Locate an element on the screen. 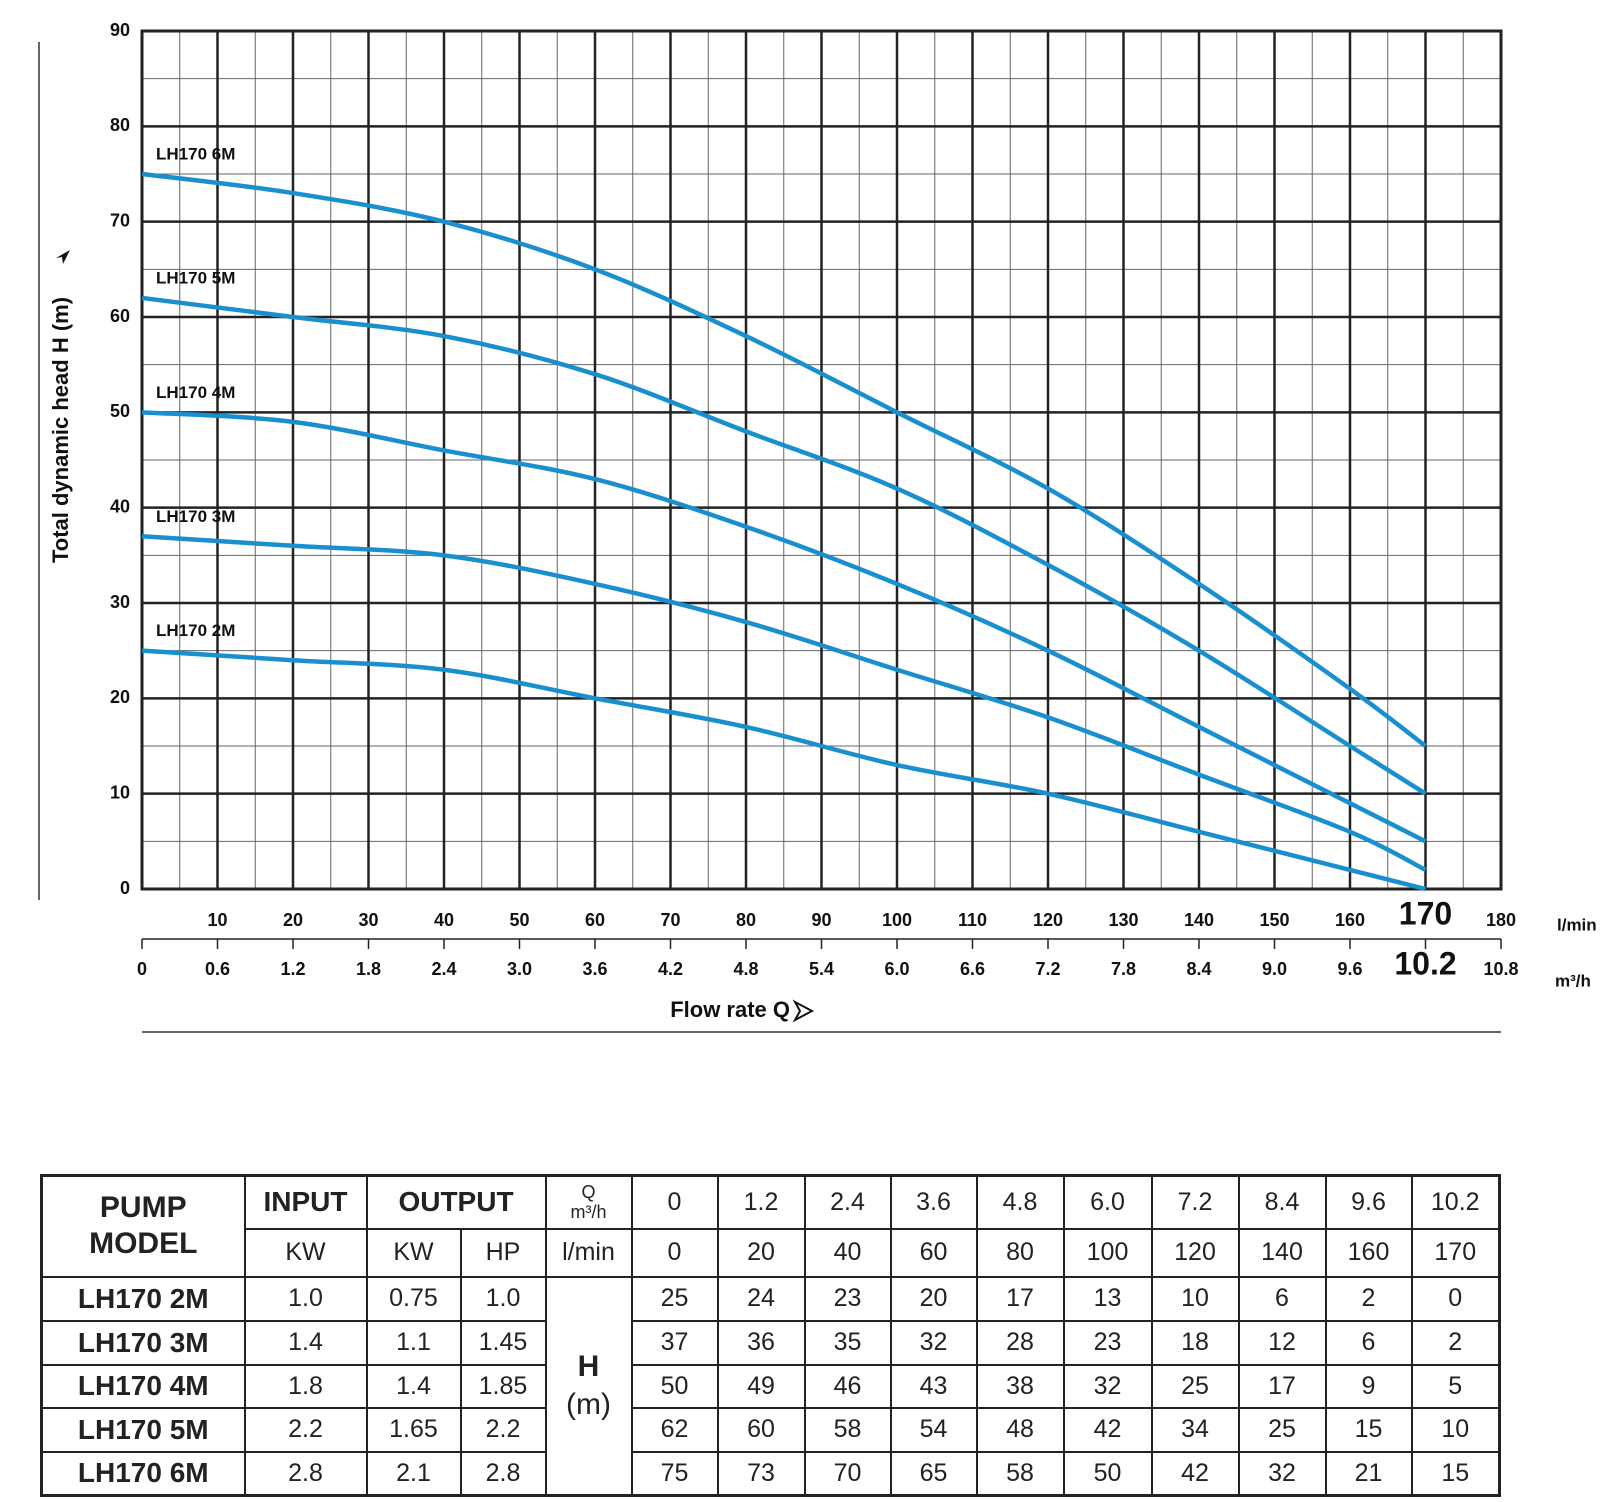 This screenshot has width=1622, height=1502. x2-tick-label: 4.2 is located at coordinates (670, 969).